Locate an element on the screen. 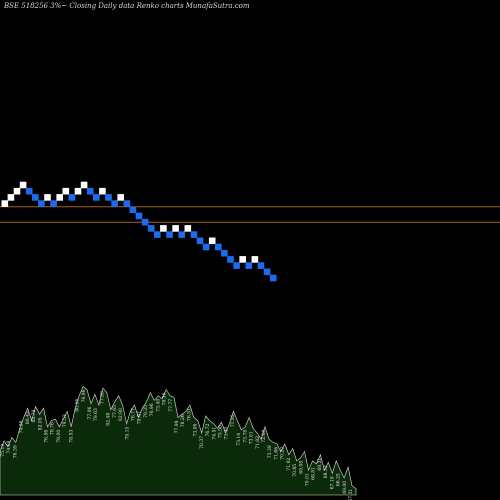 The image size is (500, 500). volume-label: 78.36 is located at coordinates (165, 398).